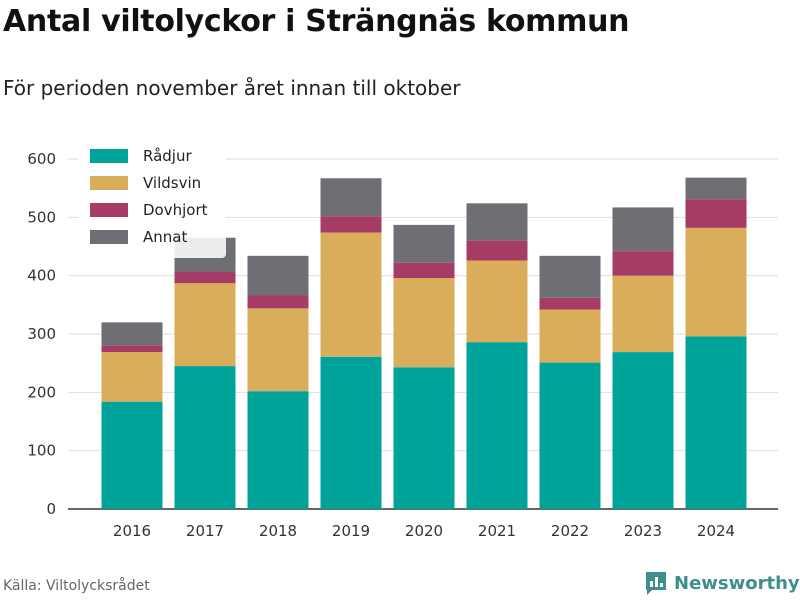  What do you see at coordinates (716, 213) in the screenshot?
I see `bar-segment-dovhjort-2024` at bounding box center [716, 213].